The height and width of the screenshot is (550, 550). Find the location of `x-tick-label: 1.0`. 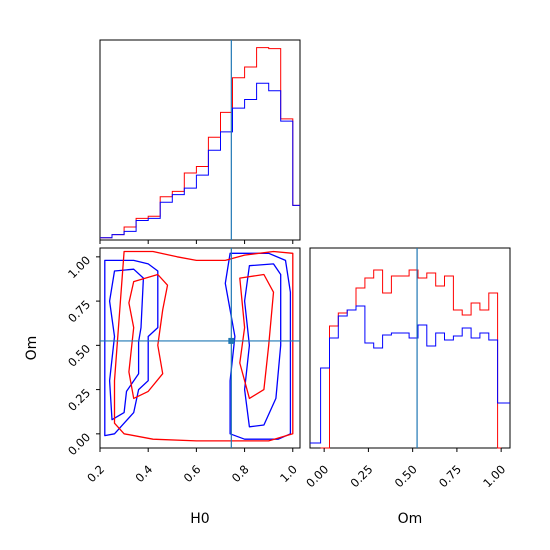

x-tick-label: 1.0 is located at coordinates (288, 473).